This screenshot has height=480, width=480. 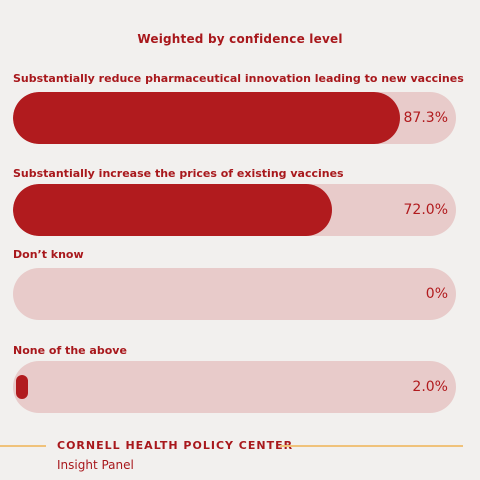 I want to click on bar-track-reduce-innovation: 87.3%, so click(x=234, y=118).